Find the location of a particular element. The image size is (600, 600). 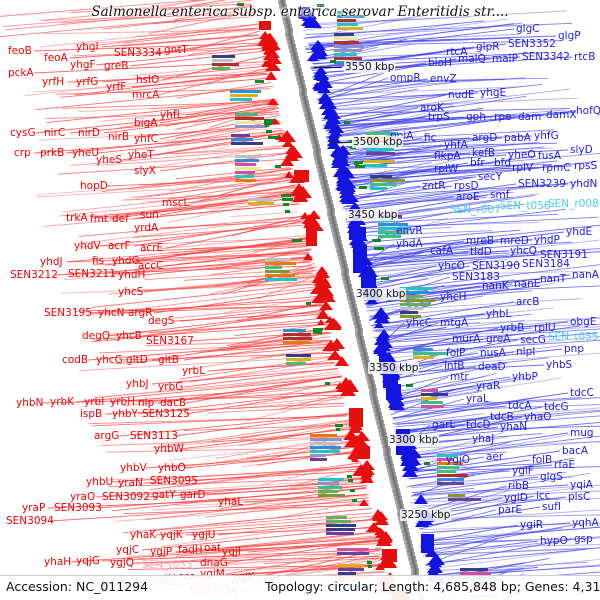

gene-label-reverse: feoB is located at coordinates (20, 51).